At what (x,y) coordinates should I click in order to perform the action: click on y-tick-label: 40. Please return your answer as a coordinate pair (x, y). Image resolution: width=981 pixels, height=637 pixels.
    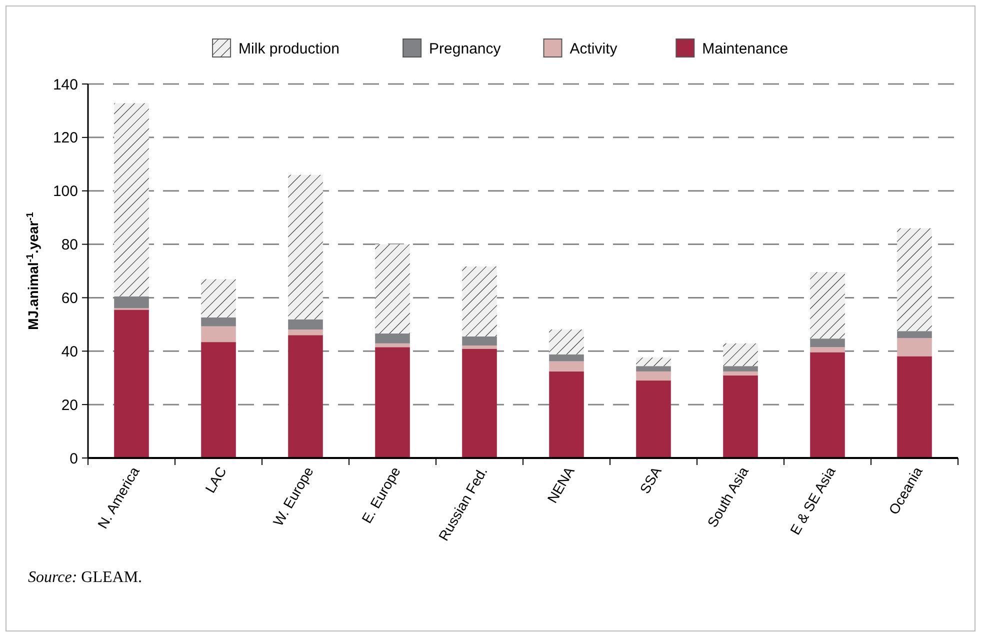
    Looking at the image, I should click on (69, 351).